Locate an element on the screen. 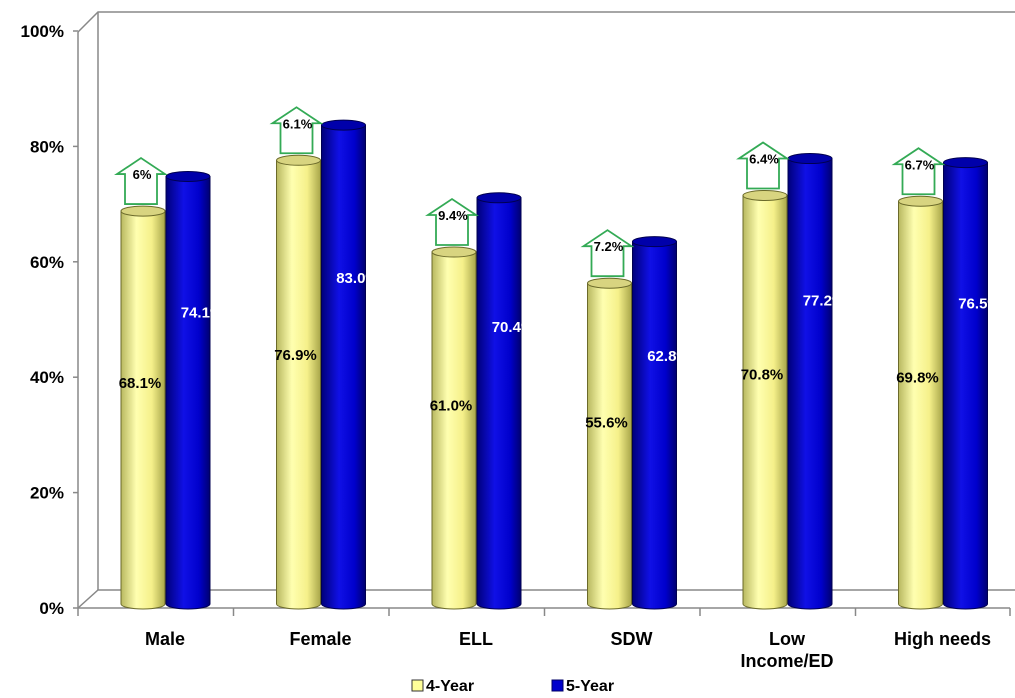 Image resolution: width=1015 pixels, height=698 pixels. y-tick-label: 100% is located at coordinates (42, 31).